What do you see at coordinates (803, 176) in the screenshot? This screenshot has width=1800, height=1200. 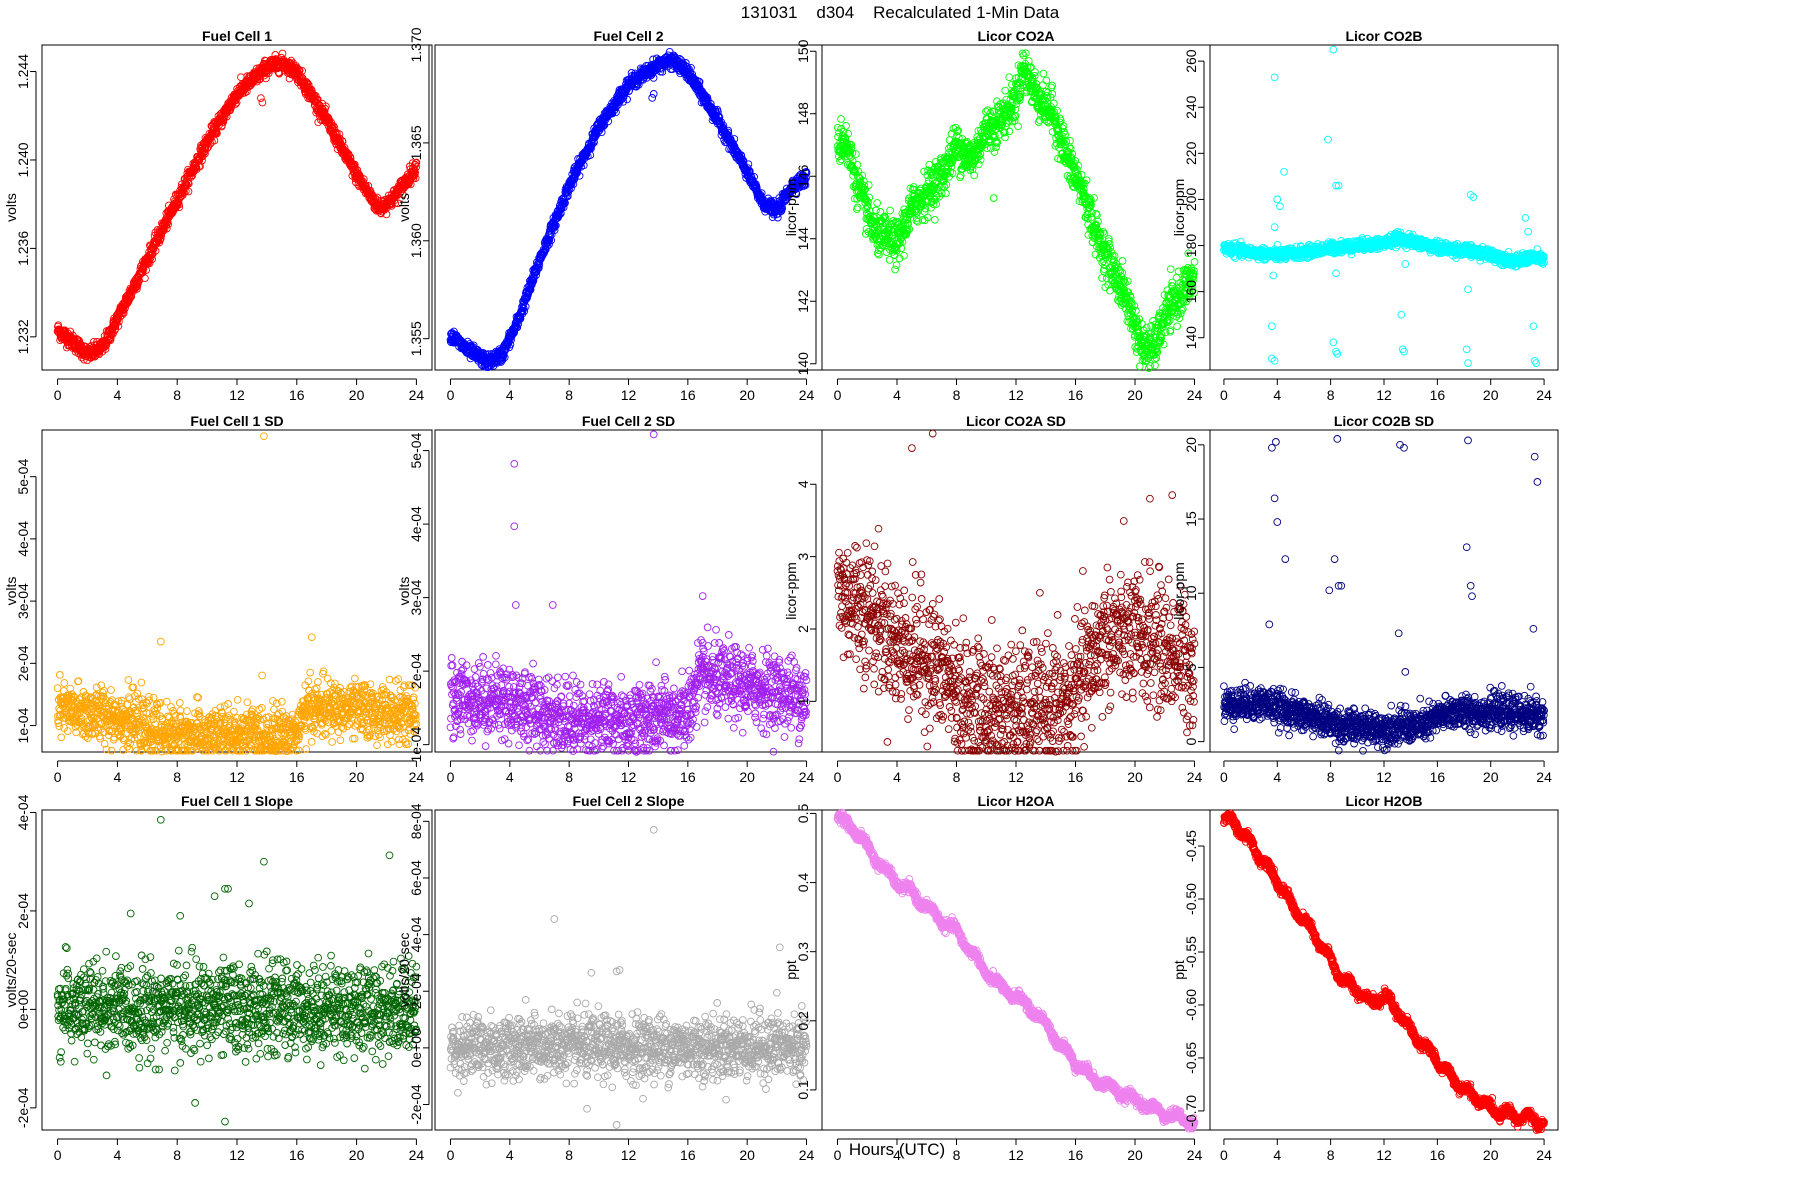 I see `y-tick-label: 146` at bounding box center [803, 176].